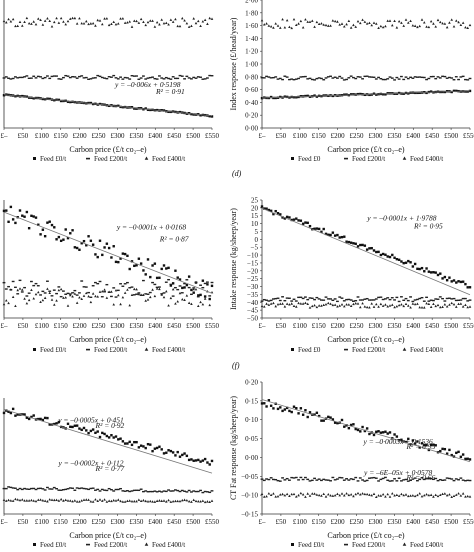  I want to click on legend-label: Feed £400/t, so click(426, 159).